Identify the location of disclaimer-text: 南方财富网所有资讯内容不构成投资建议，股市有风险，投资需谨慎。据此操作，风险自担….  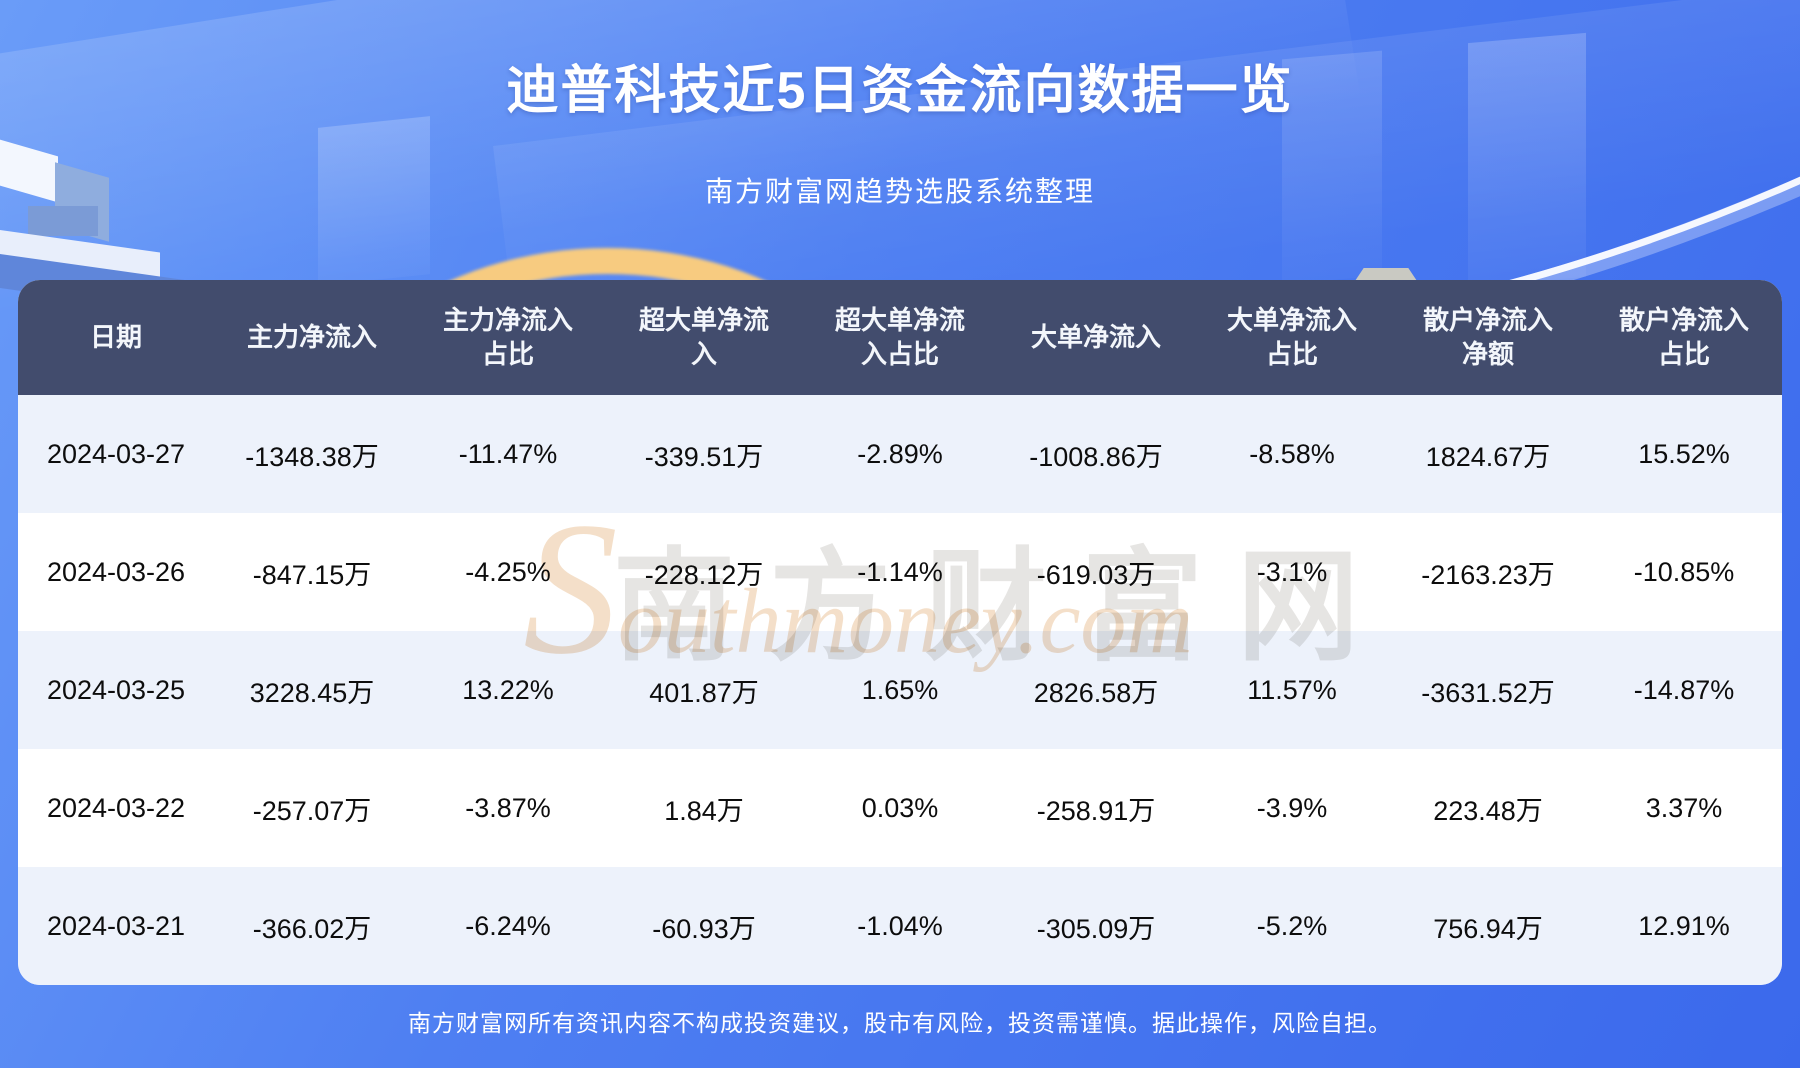
(900, 1023).